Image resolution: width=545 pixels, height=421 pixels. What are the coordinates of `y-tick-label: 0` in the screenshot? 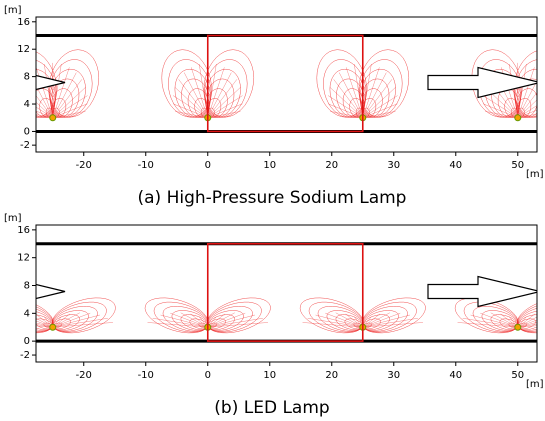 It's located at (27, 131).